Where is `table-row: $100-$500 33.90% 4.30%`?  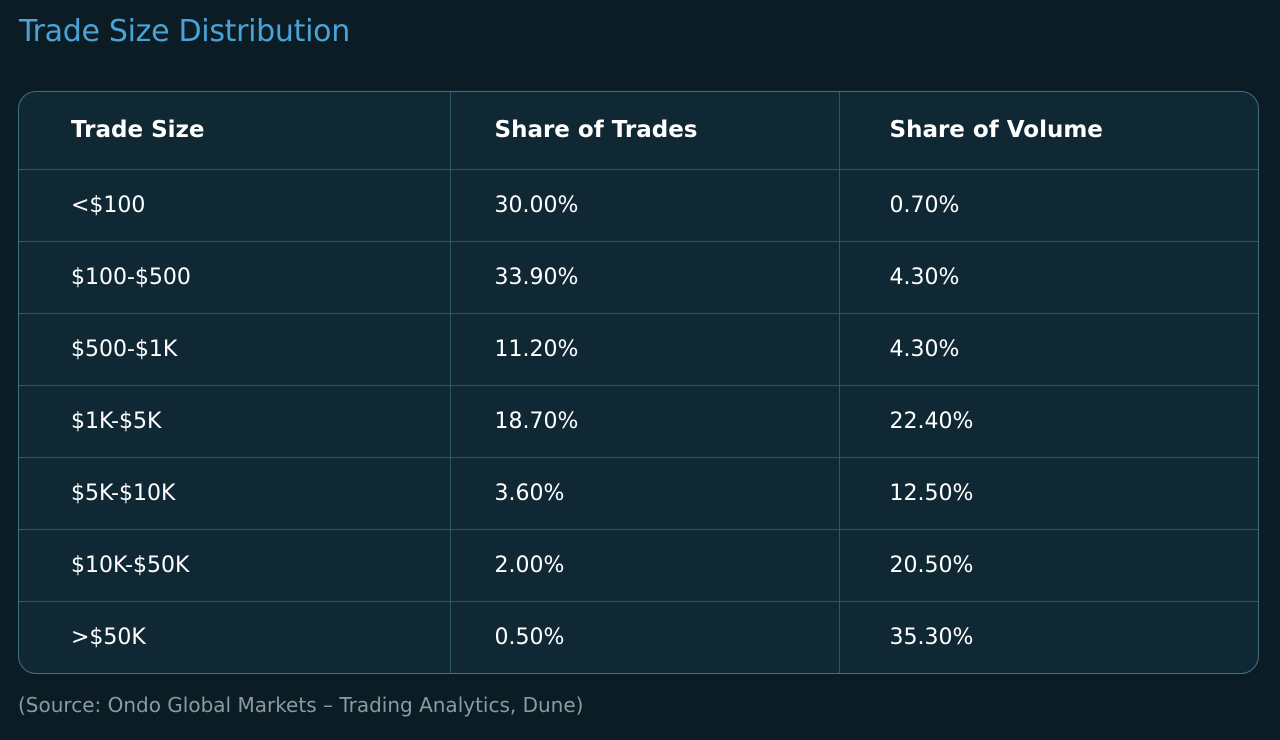 table-row: $100-$500 33.90% 4.30% is located at coordinates (638, 277).